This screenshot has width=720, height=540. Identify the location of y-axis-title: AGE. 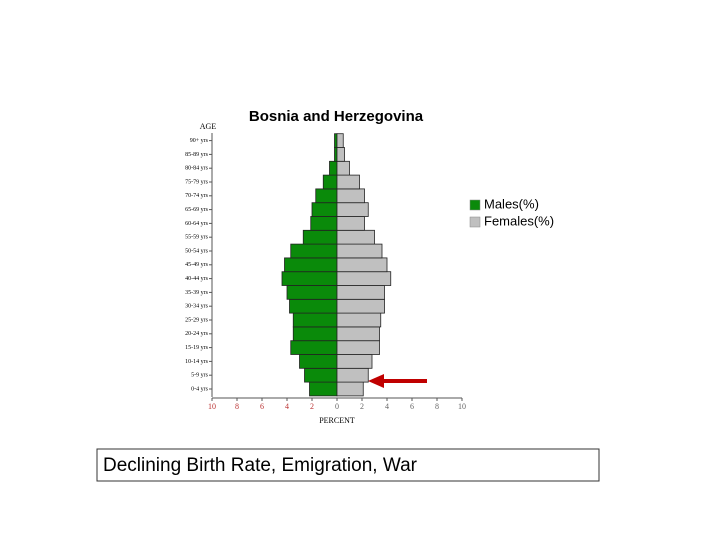
(208, 126).